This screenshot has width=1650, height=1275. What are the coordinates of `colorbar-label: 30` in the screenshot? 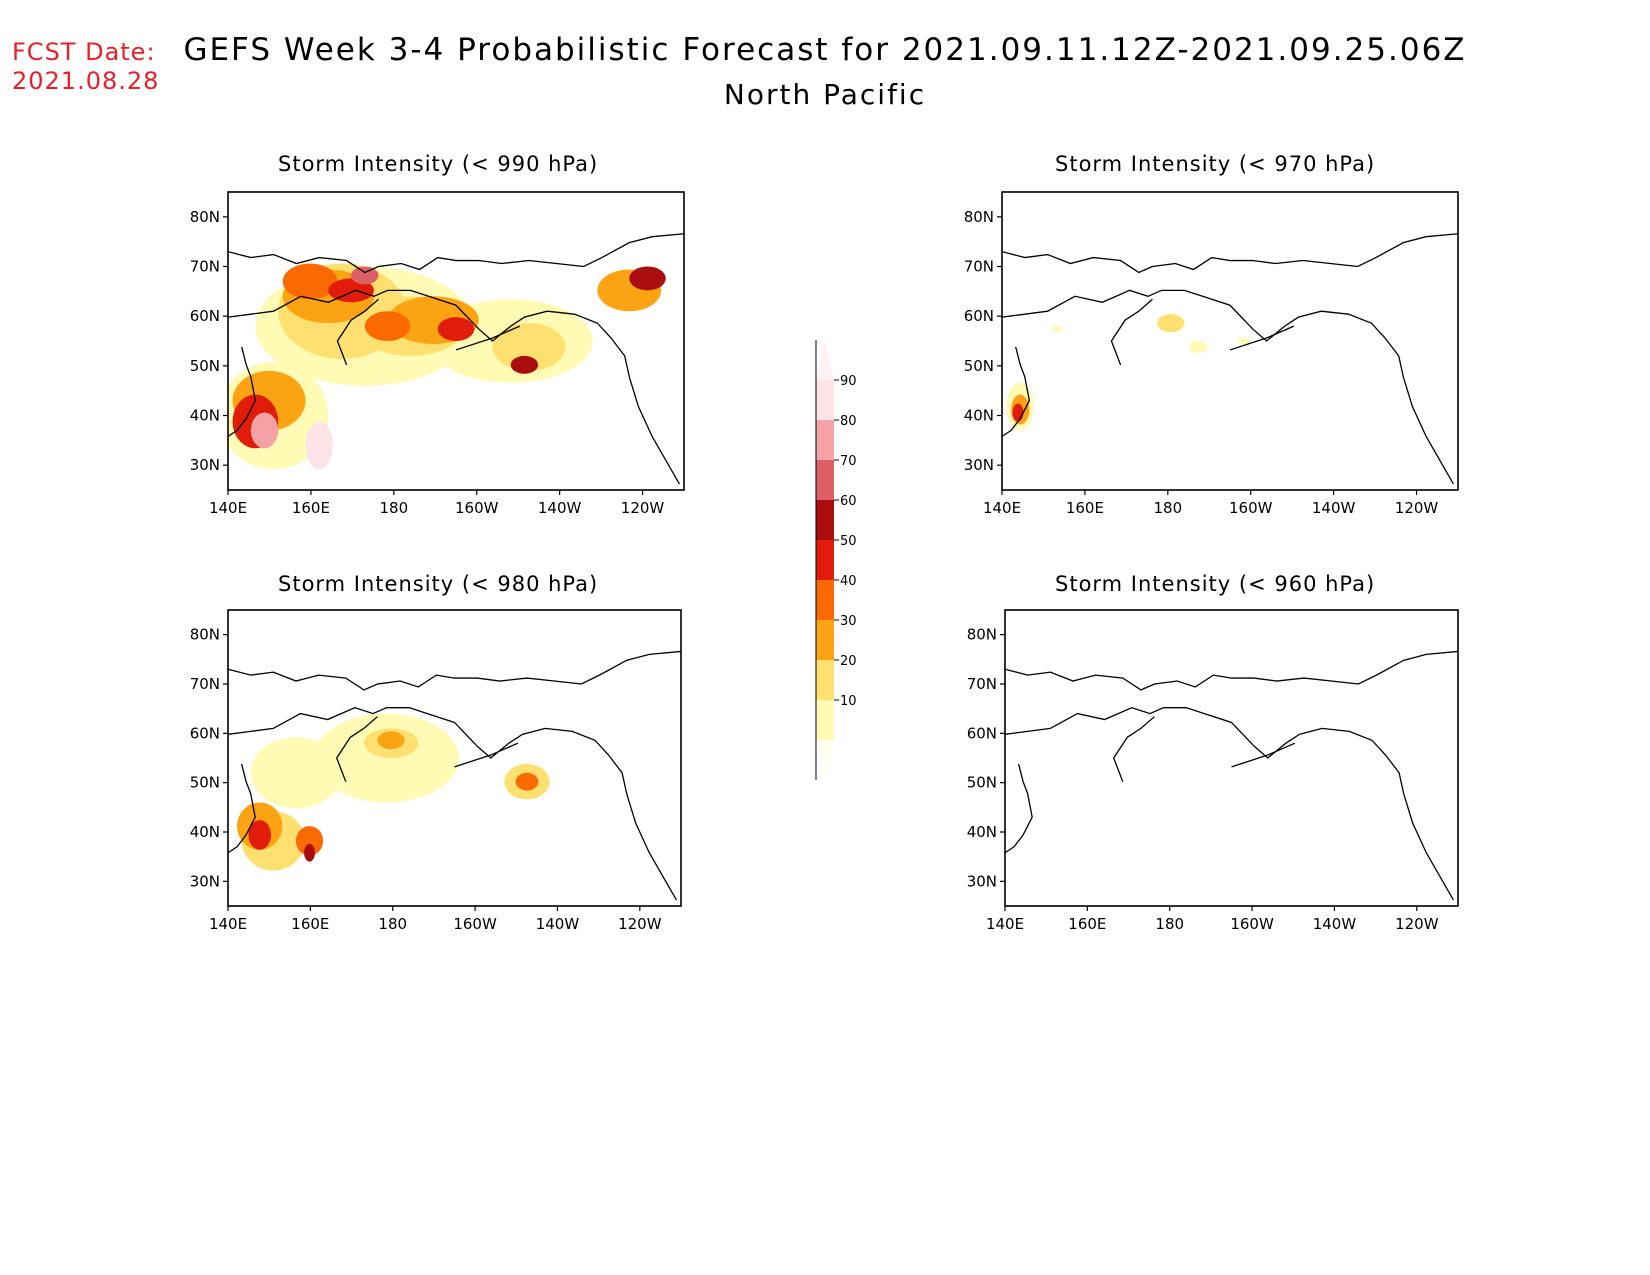 It's located at (848, 621).